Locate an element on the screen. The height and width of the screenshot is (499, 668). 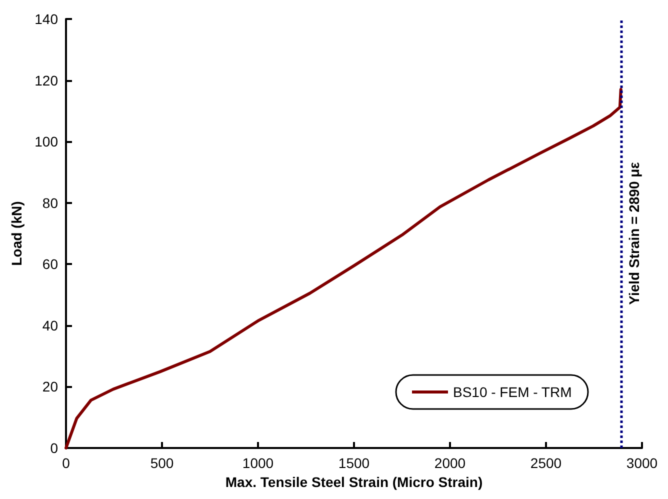
x-axis-title: Max. Tensile Steel Strain (Micro Strain) is located at coordinates (354, 482).